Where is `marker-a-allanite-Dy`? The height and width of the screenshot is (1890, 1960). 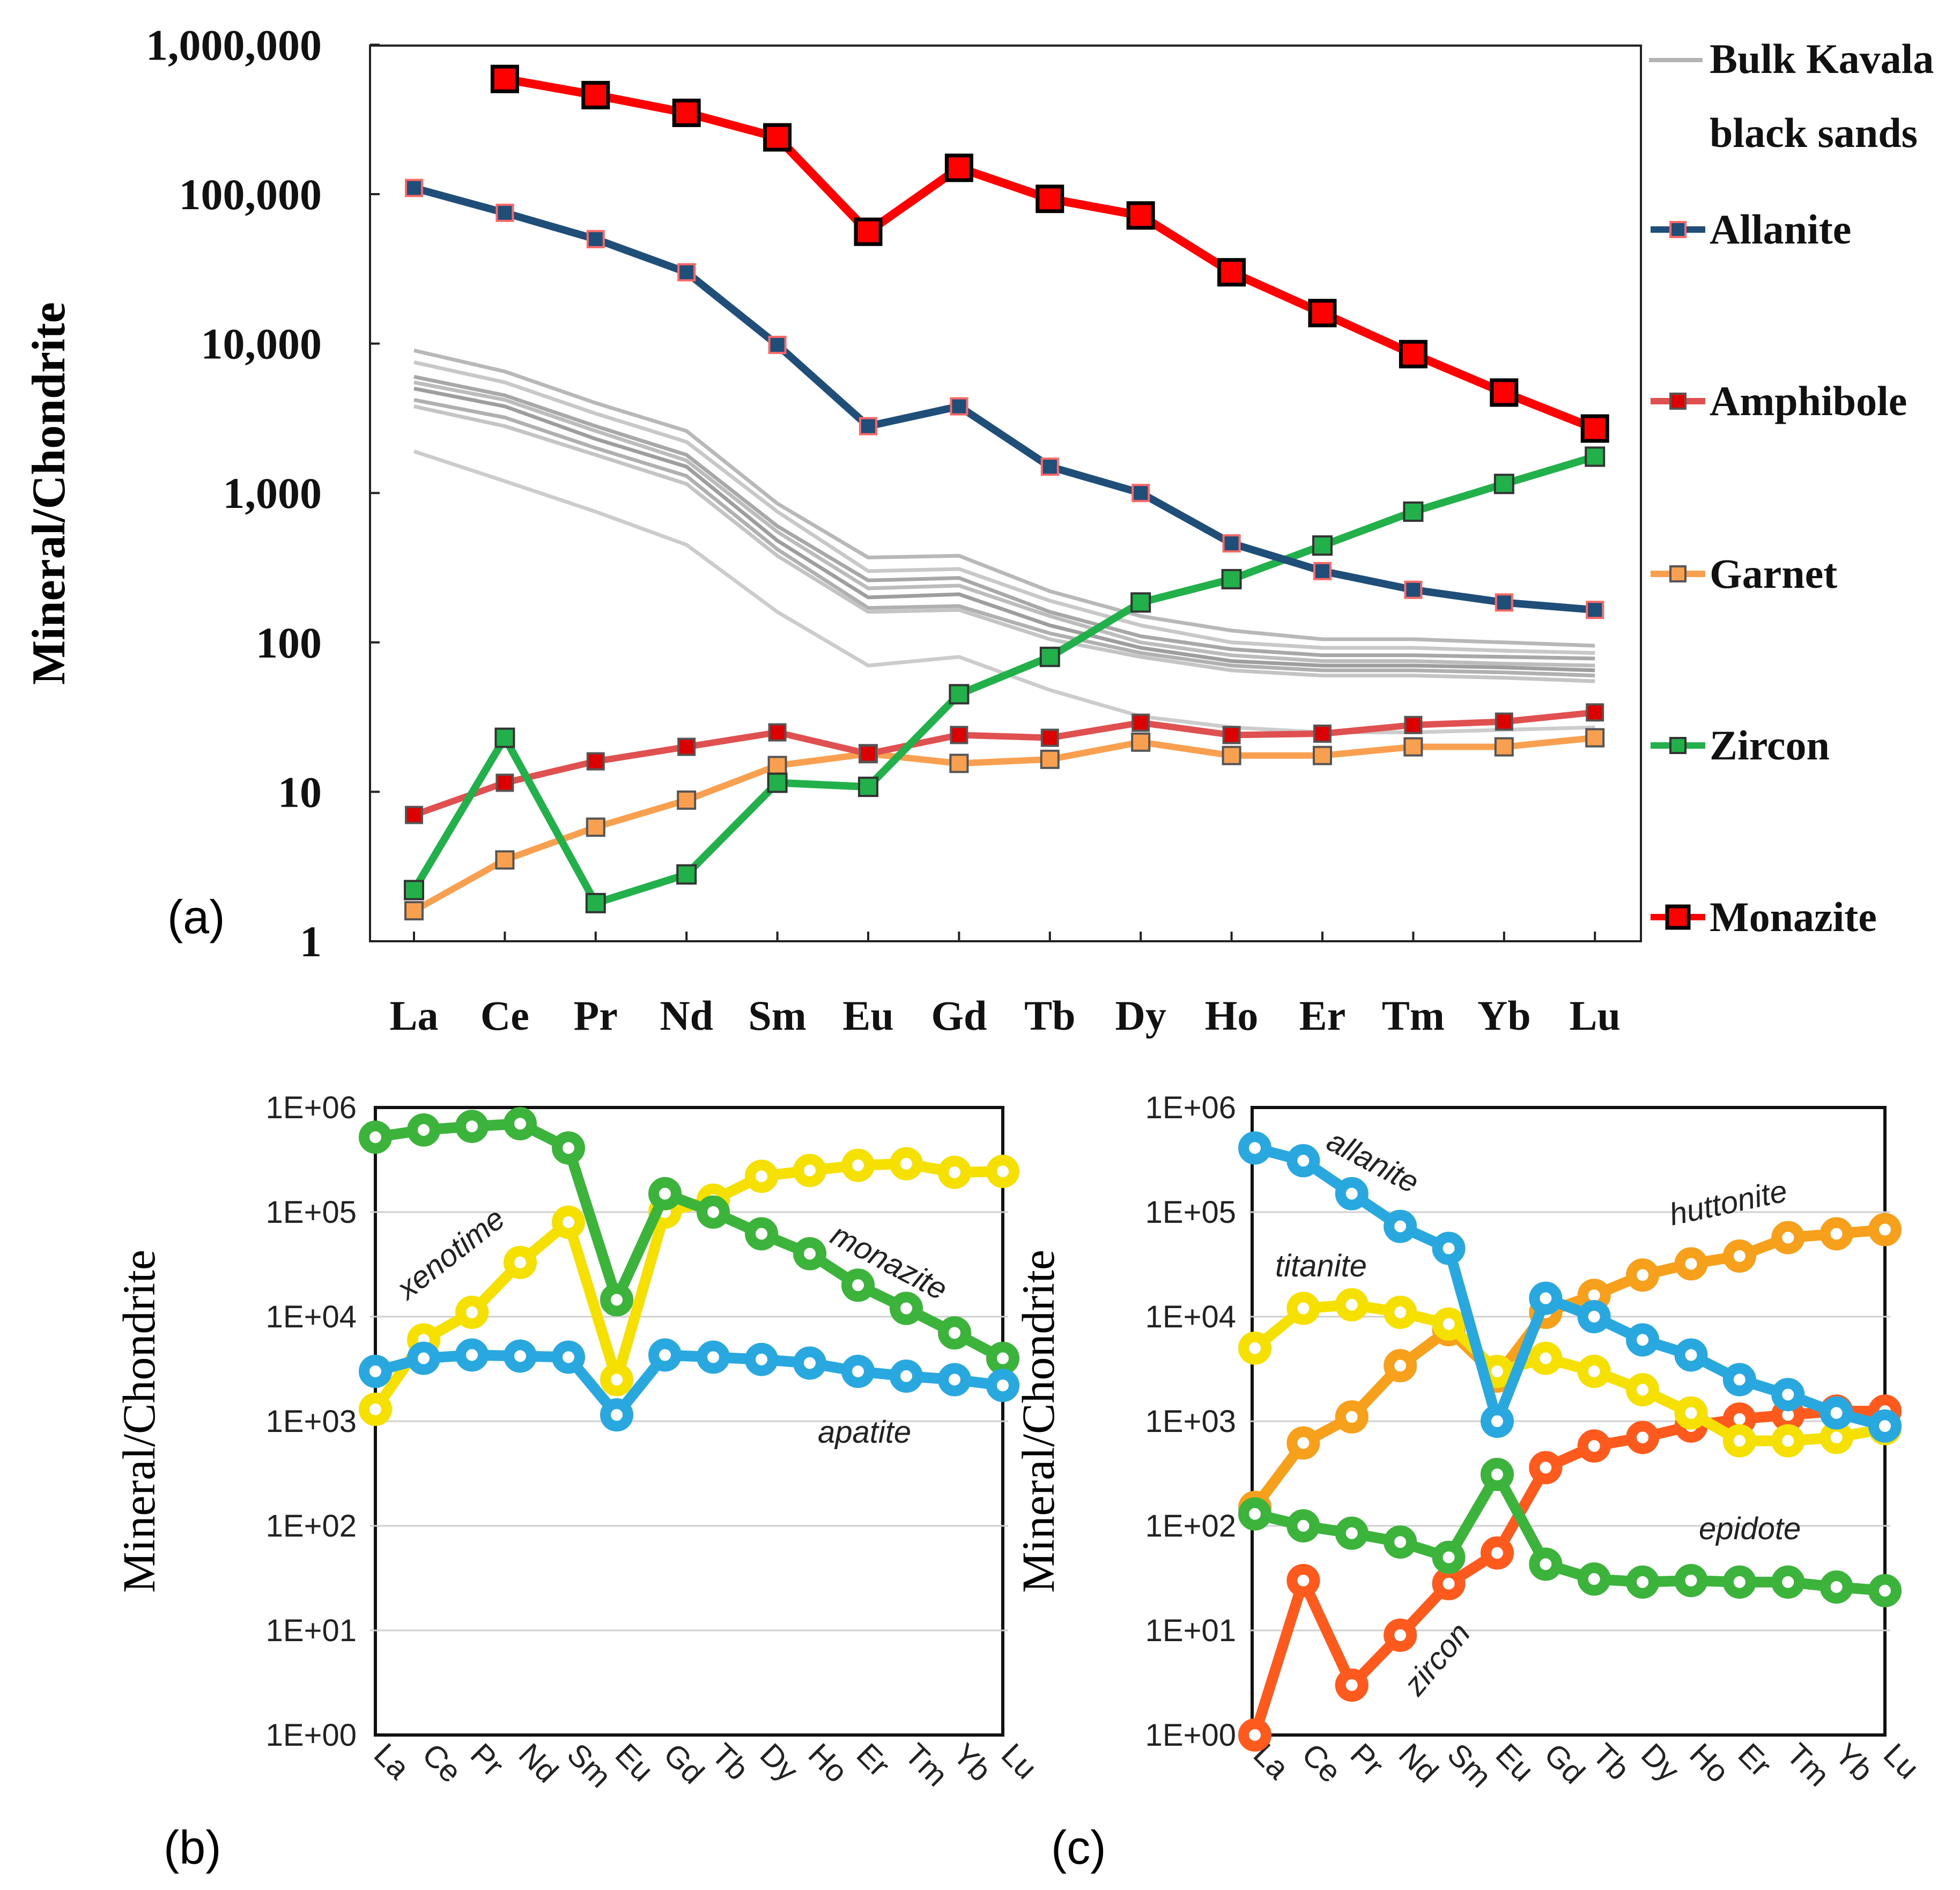
marker-a-allanite-Dy is located at coordinates (1141, 493).